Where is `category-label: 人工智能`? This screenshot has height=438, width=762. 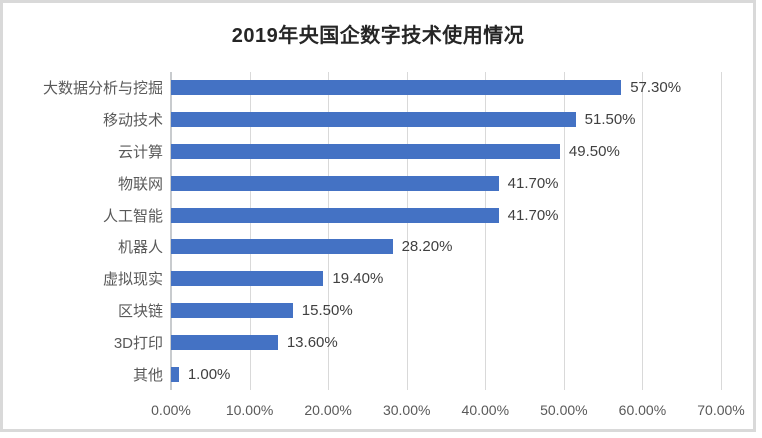 category-label: 人工智能 is located at coordinates (132, 216).